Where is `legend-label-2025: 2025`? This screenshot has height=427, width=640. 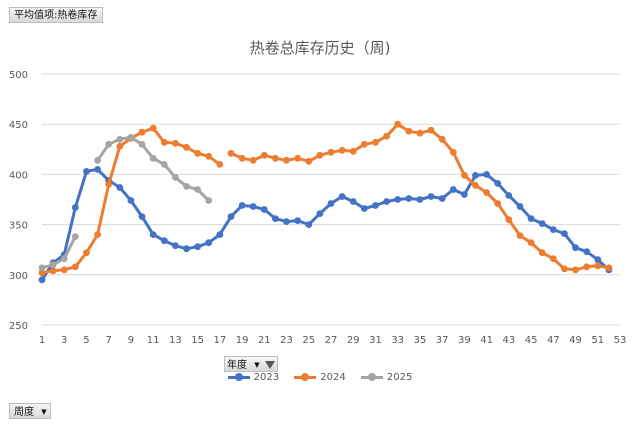
legend-label-2025: 2025 is located at coordinates (399, 377).